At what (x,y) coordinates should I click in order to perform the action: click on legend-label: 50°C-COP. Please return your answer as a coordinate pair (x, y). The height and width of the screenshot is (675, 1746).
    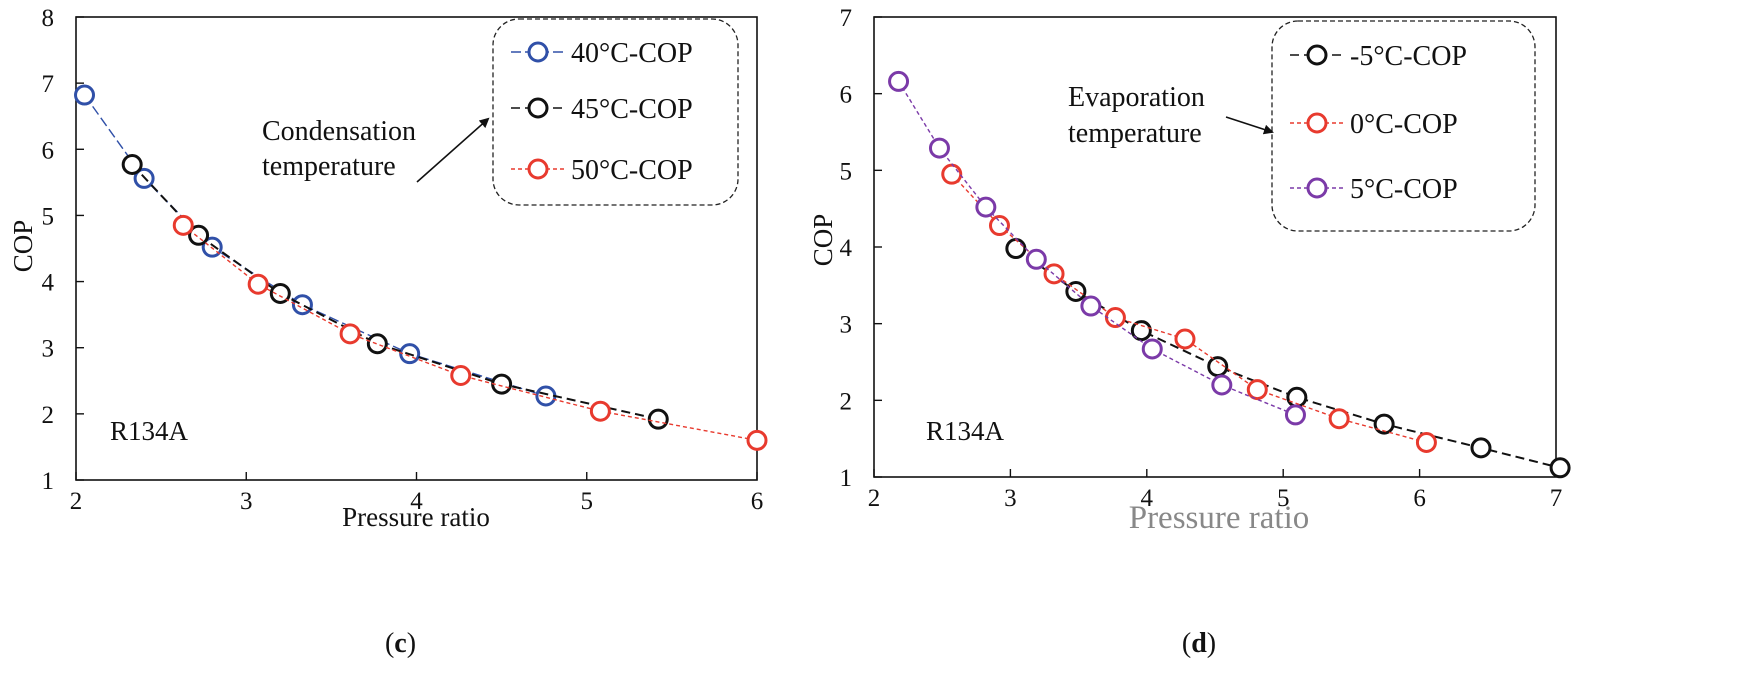
    Looking at the image, I should click on (632, 170).